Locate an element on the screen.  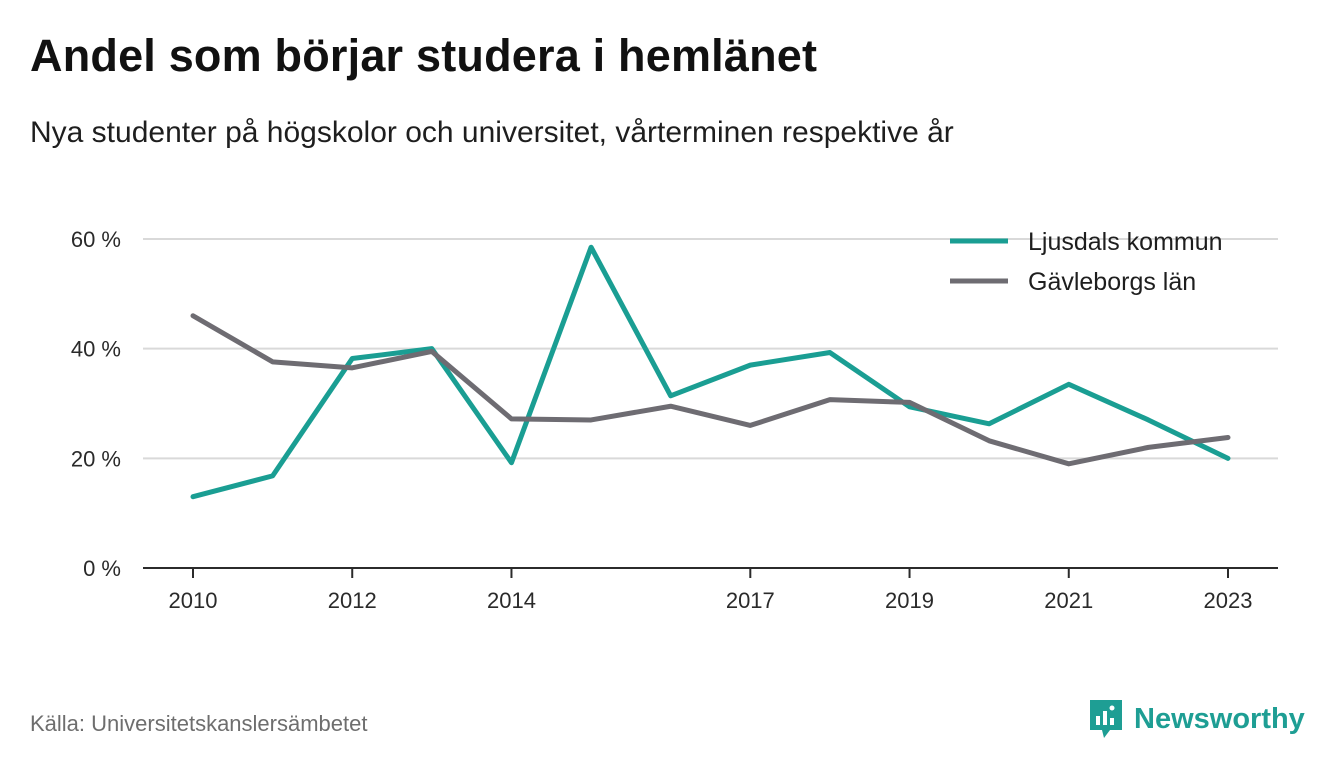
x-axis-ticks: 2010 2012 2014 2017 2019 2021 2023 is located at coordinates (711, 590).